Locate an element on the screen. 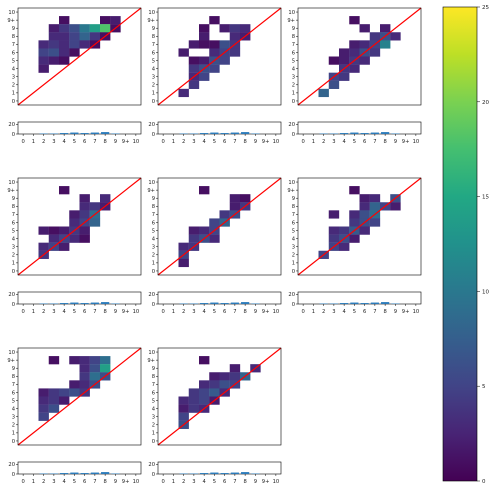  colorbar-tick-label: 10 is located at coordinates (485, 292).